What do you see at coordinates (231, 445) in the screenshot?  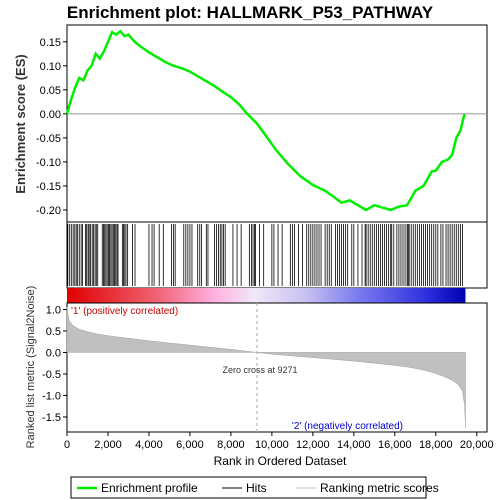 I see `x-tick-label: 8,000` at bounding box center [231, 445].